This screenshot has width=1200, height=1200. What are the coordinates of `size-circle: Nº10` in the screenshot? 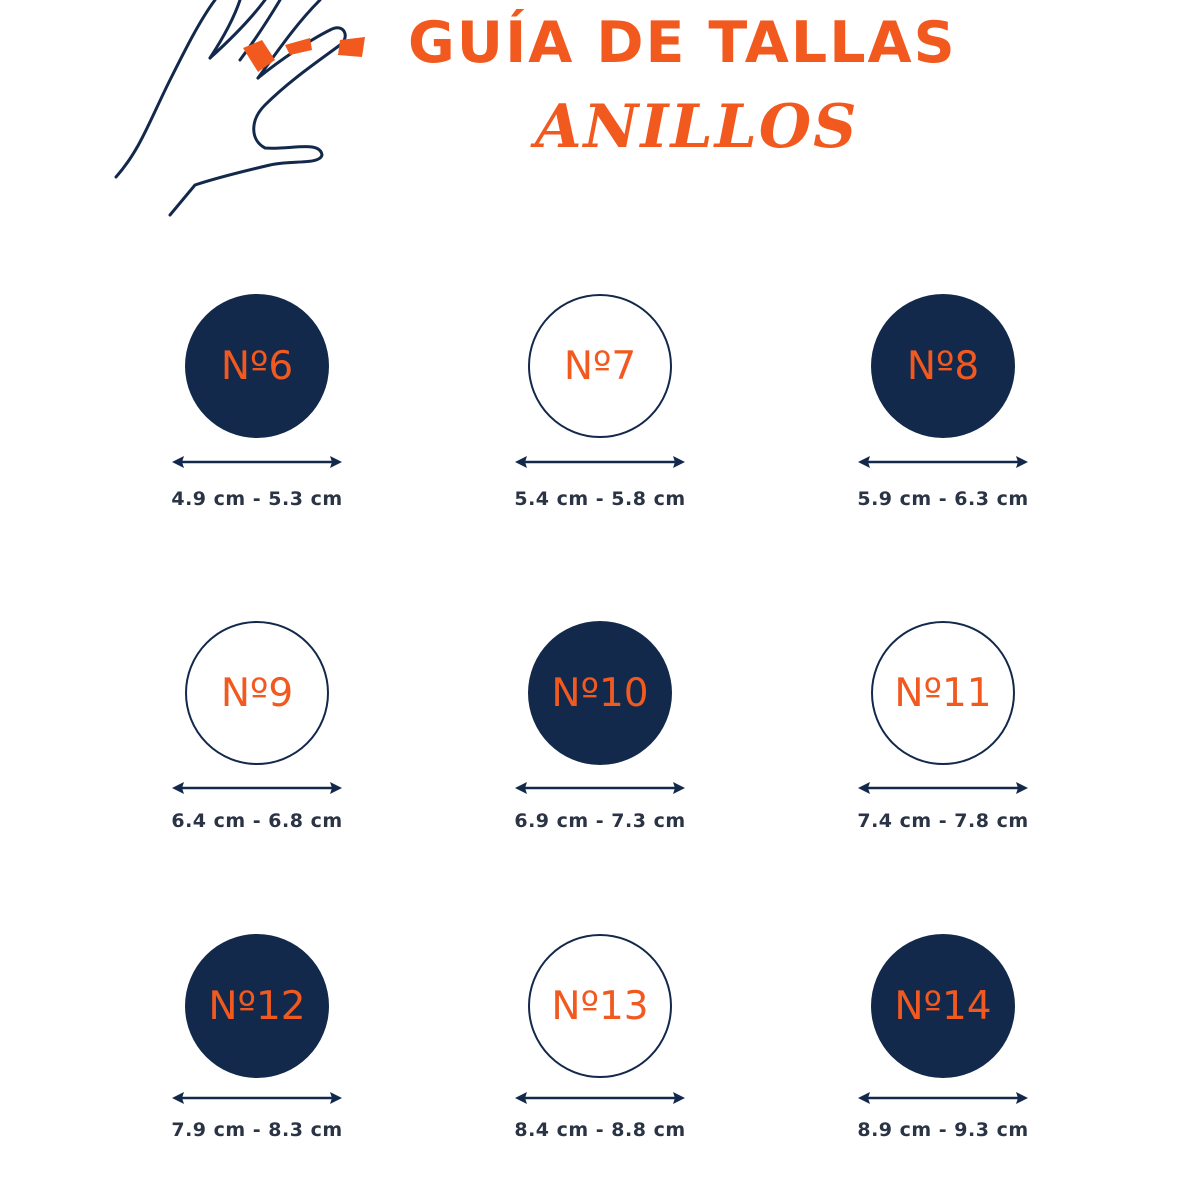 It's located at (600, 693).